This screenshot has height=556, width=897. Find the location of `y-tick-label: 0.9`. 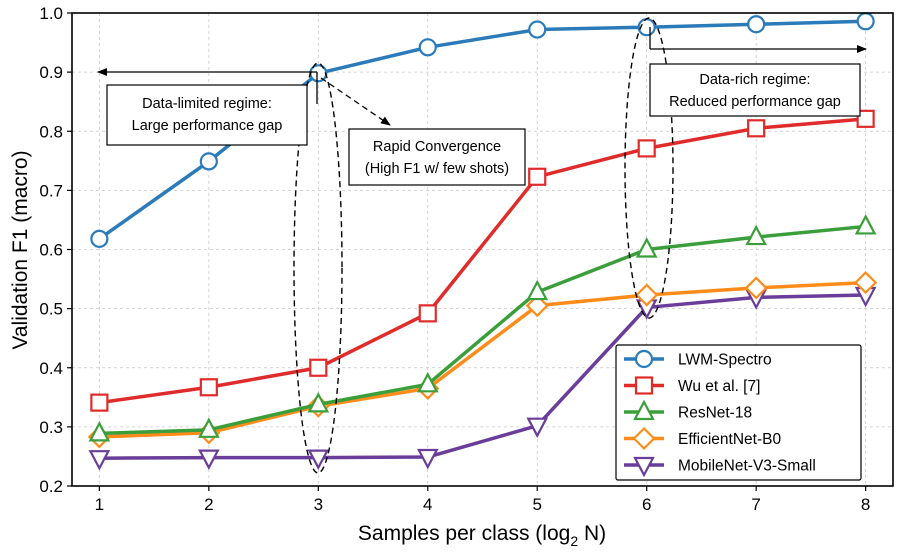

y-tick-label: 0.9 is located at coordinates (51, 72).